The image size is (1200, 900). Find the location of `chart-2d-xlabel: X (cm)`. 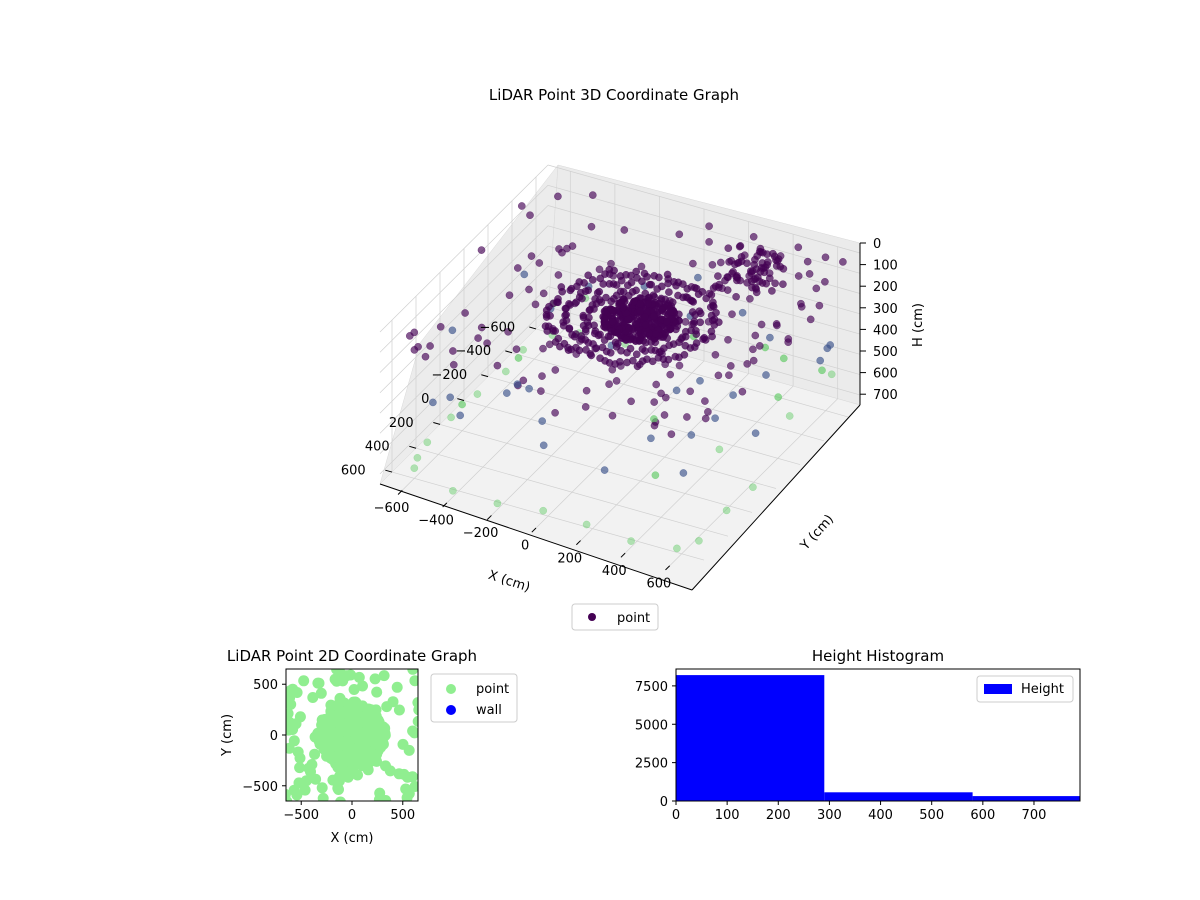

chart-2d-xlabel: X (cm) is located at coordinates (352, 838).